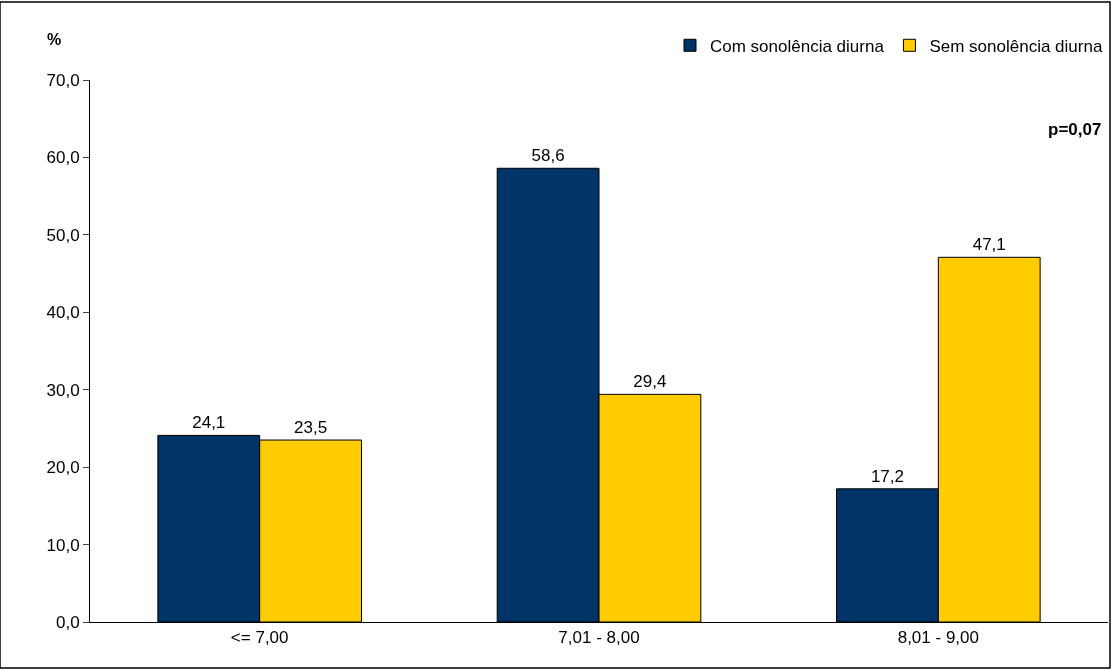 The width and height of the screenshot is (1111, 670). What do you see at coordinates (63, 80) in the screenshot?
I see `y-tick-label: 70,0` at bounding box center [63, 80].